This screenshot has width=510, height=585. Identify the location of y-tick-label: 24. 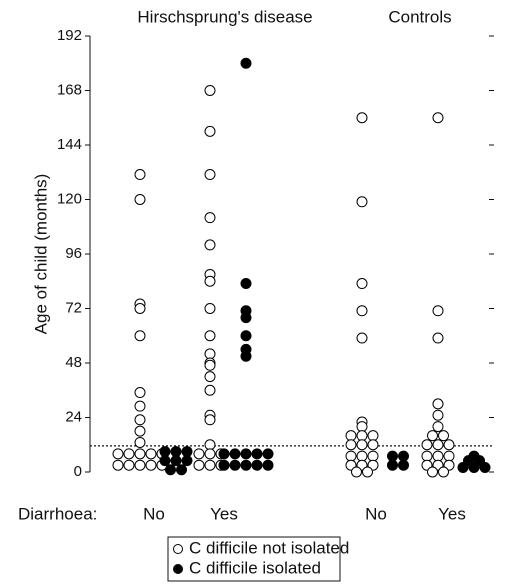
(73, 416).